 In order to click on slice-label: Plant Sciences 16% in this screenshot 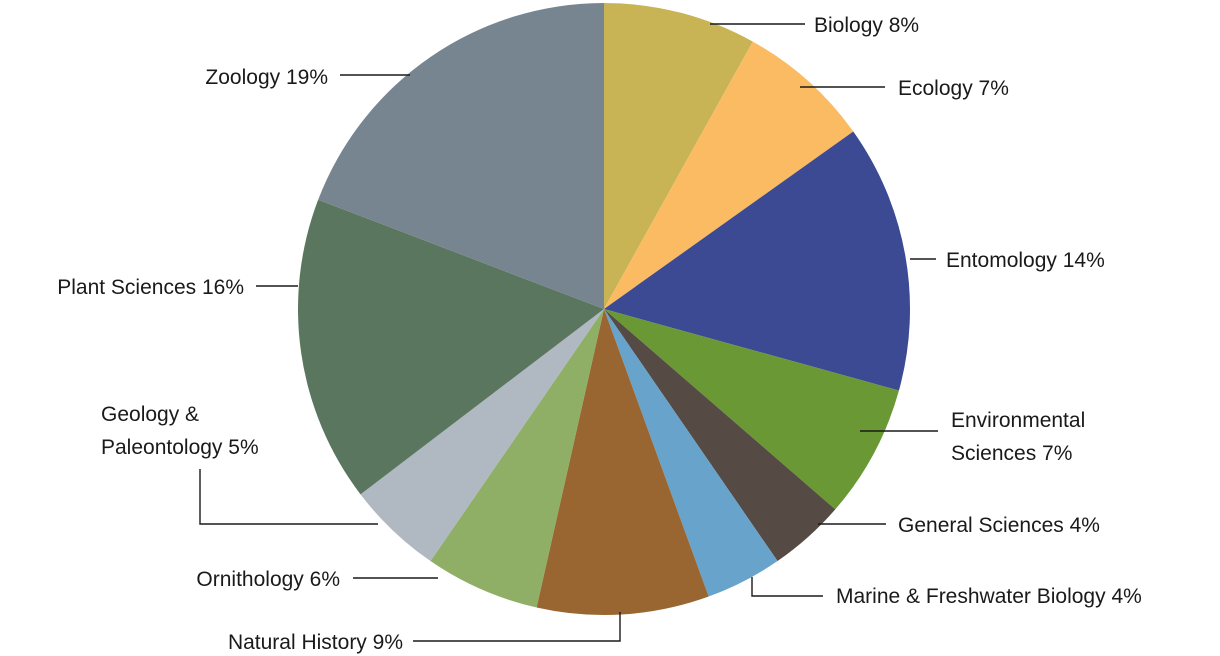, I will do `click(150, 287)`.